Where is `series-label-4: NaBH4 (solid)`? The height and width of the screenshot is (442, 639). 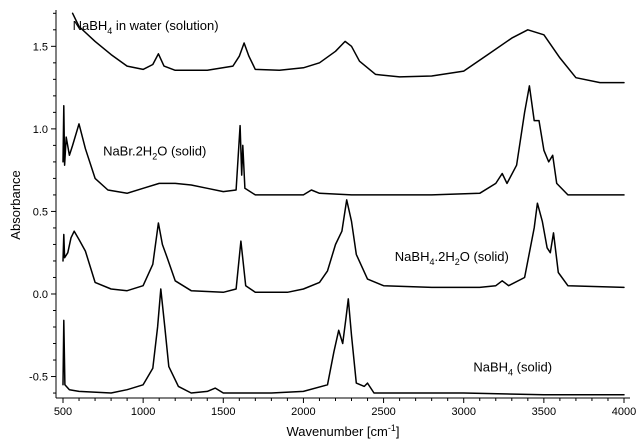
series-label-4: NaBH4 (solid) is located at coordinates (512, 369).